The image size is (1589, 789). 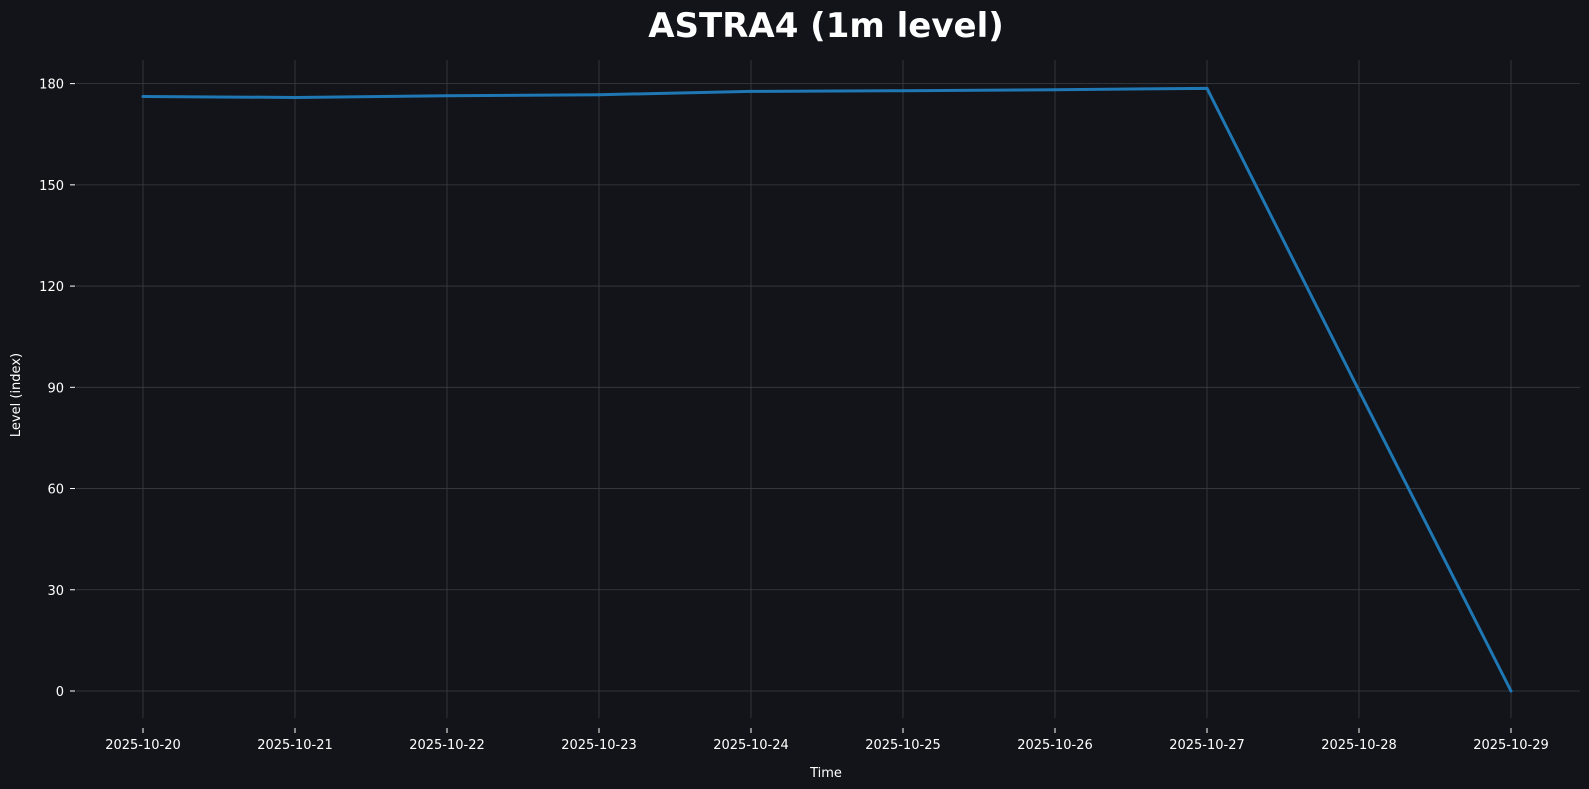 I want to click on chart-title: ASTRA4 (1m level), so click(x=826, y=26).